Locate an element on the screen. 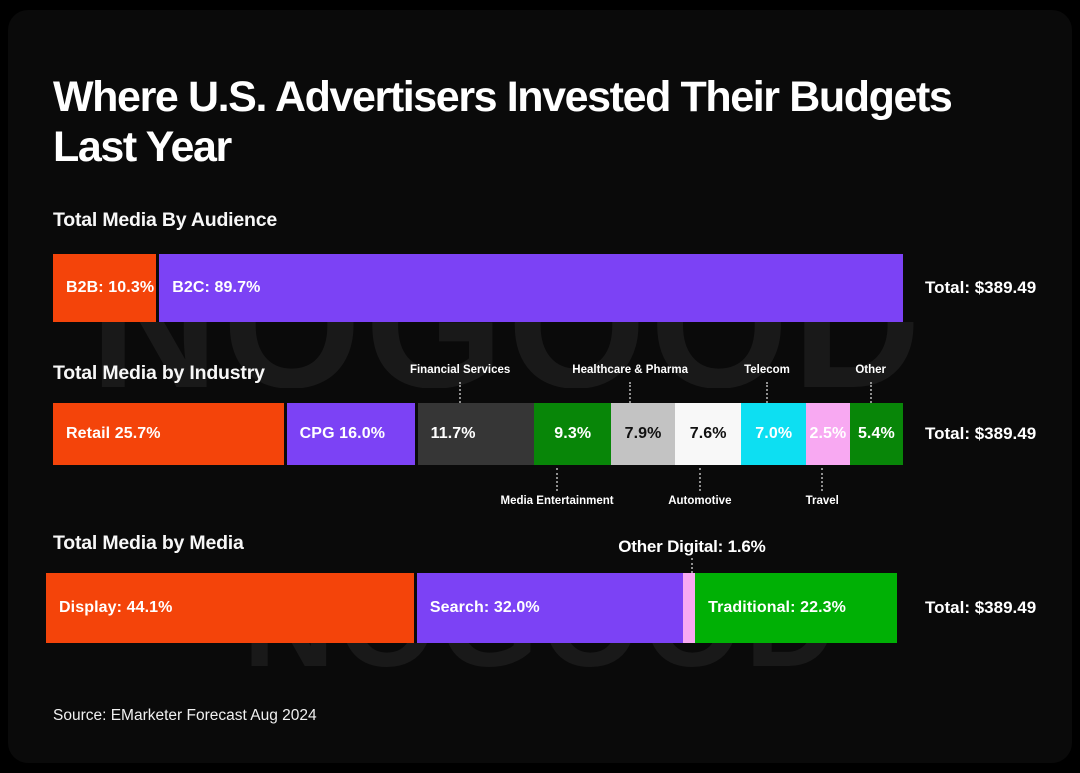  segment-label-telecom: 7.0% is located at coordinates (774, 433).